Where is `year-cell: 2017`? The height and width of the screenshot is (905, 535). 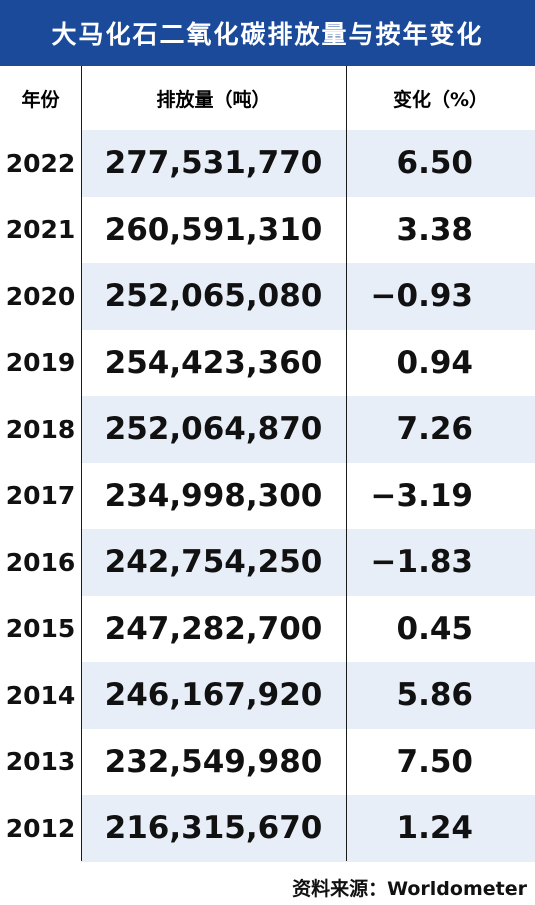 year-cell: 2017 is located at coordinates (40, 496).